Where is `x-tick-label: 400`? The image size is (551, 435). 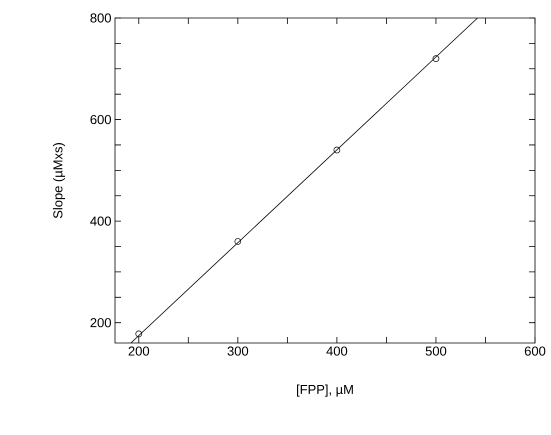 x-tick-label: 400 is located at coordinates (337, 351).